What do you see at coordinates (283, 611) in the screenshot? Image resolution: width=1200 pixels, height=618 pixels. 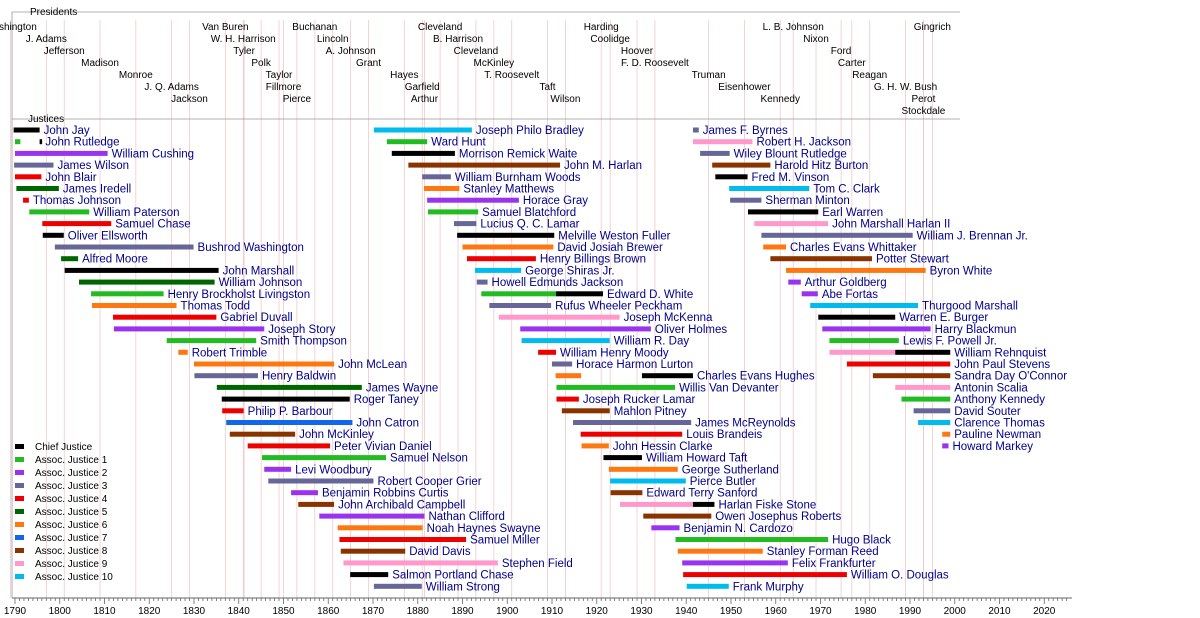 I see `x-tick-label: 1850` at bounding box center [283, 611].